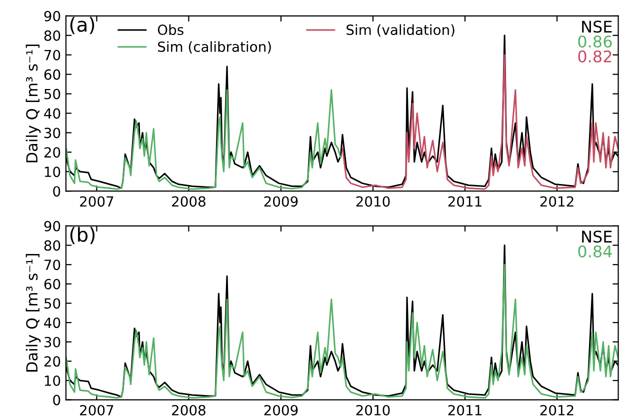  What do you see at coordinates (171, 30) in the screenshot?
I see `legend-label: Obs` at bounding box center [171, 30].